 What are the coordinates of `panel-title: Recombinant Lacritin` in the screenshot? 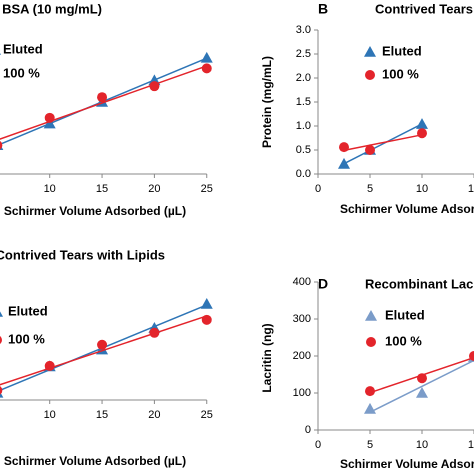 It's located at (419, 283).